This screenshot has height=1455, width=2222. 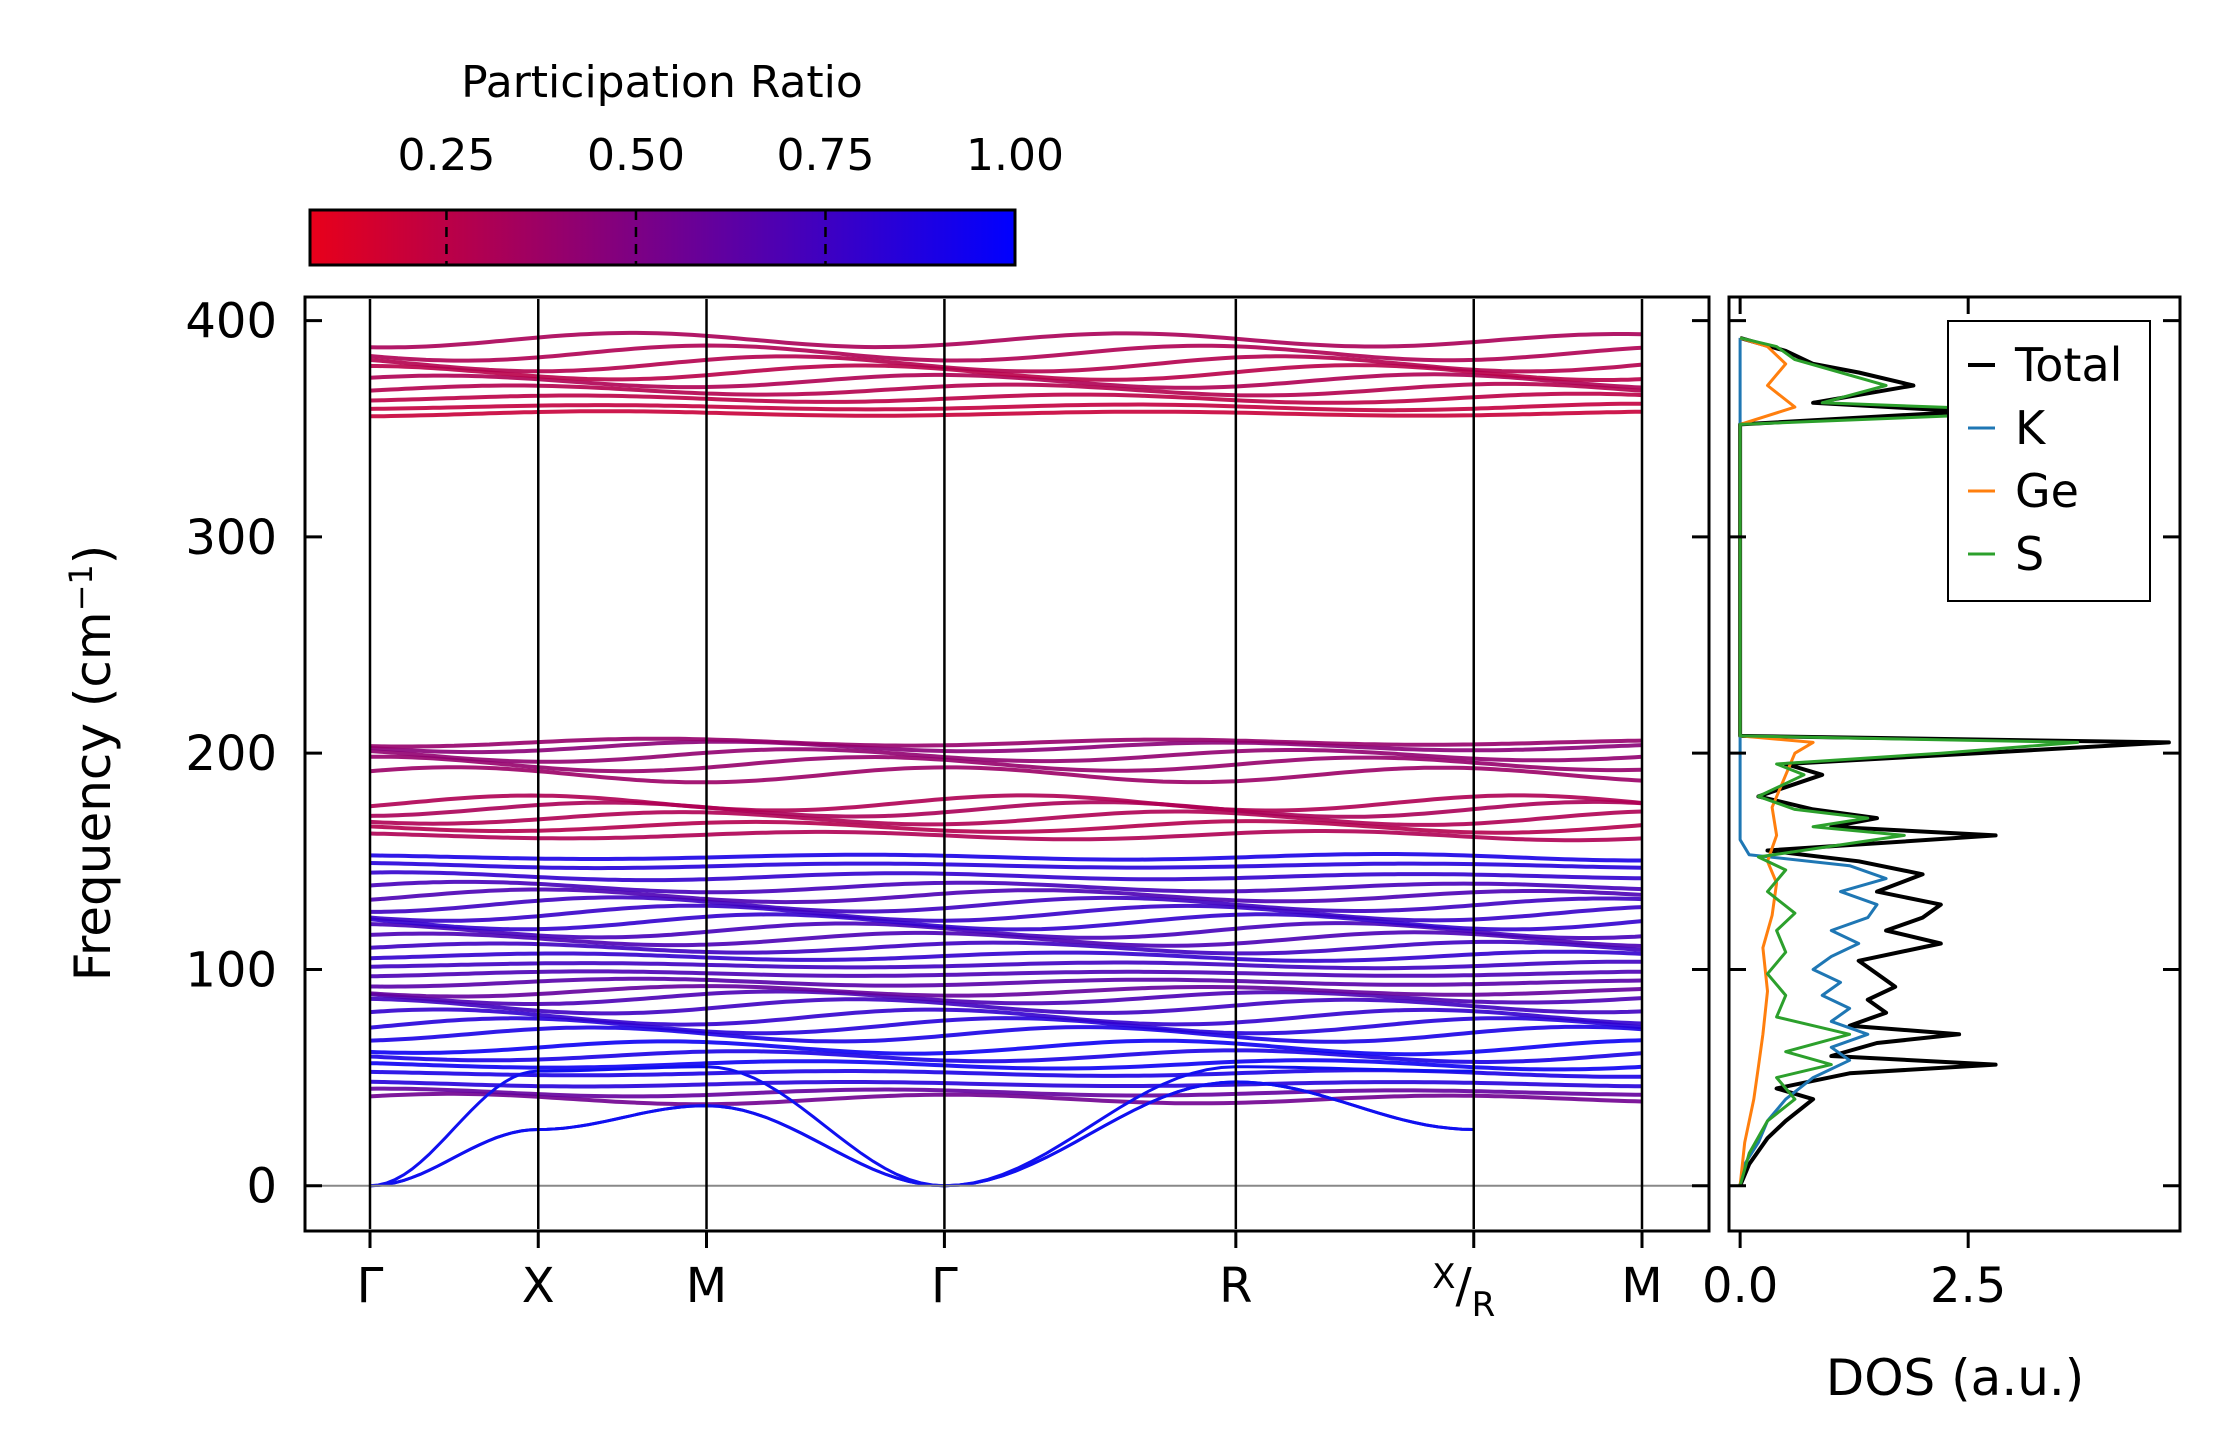 I want to click on colorbar-tick-label: 0.50, so click(x=636, y=155).